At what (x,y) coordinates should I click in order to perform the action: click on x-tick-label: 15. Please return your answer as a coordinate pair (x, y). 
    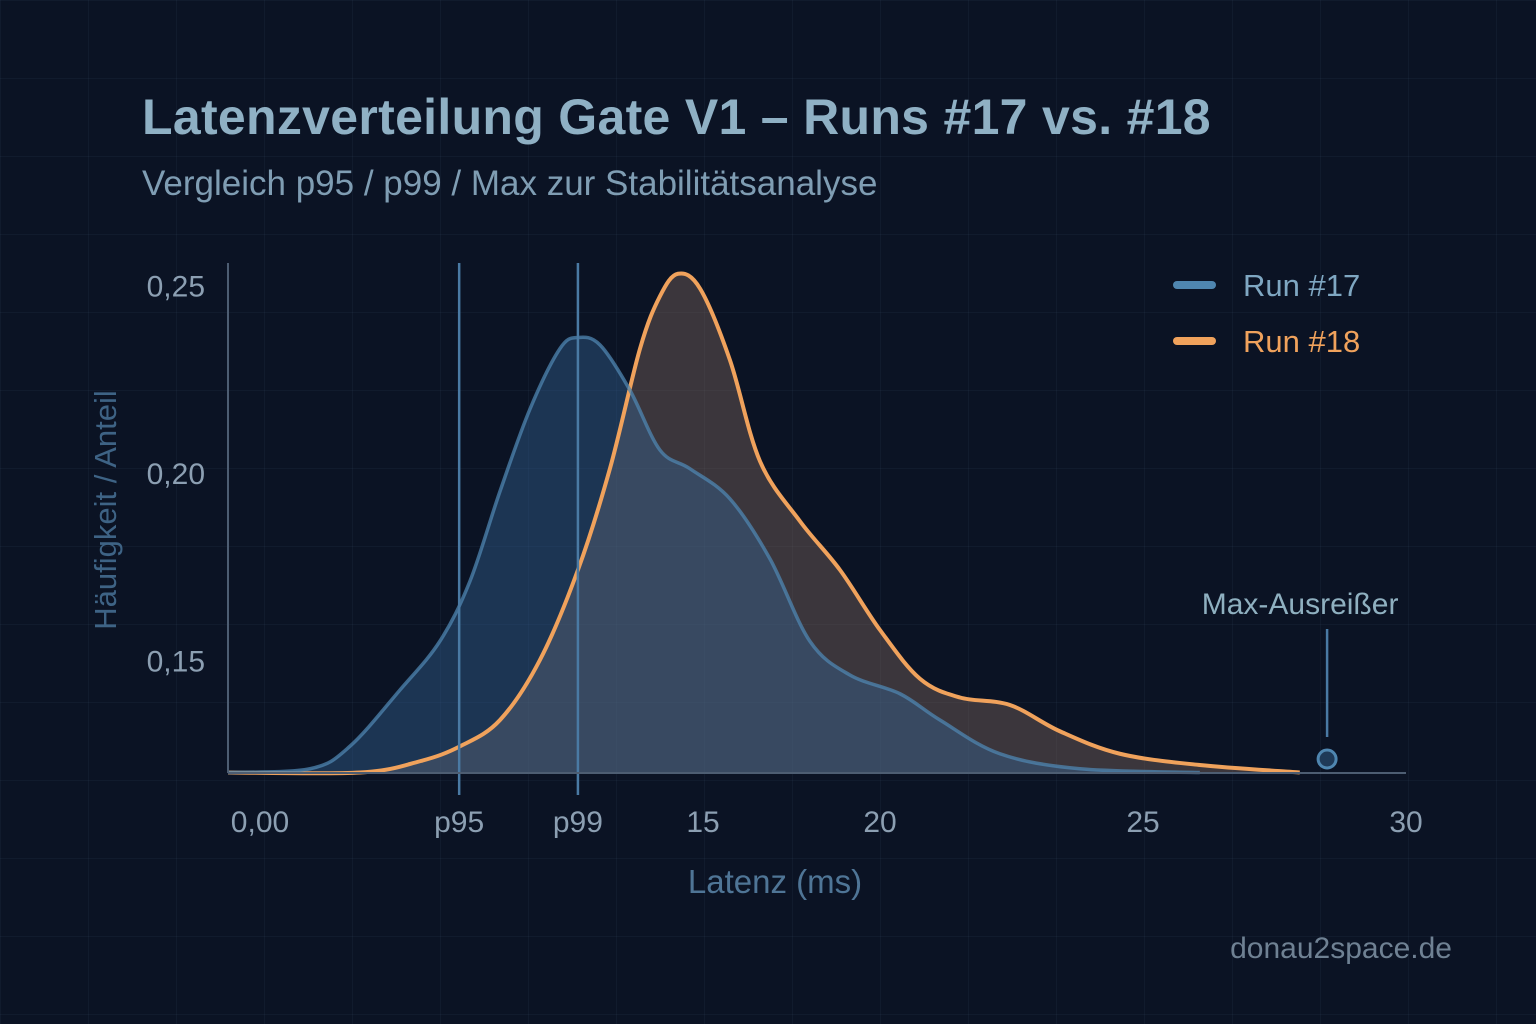
    Looking at the image, I should click on (702, 822).